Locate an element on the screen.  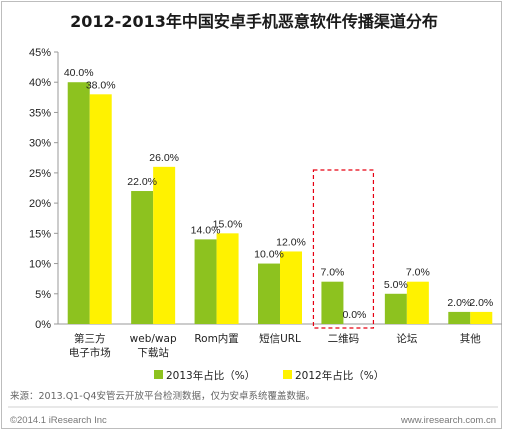
y-tick-label: 30% is located at coordinates (40, 144).